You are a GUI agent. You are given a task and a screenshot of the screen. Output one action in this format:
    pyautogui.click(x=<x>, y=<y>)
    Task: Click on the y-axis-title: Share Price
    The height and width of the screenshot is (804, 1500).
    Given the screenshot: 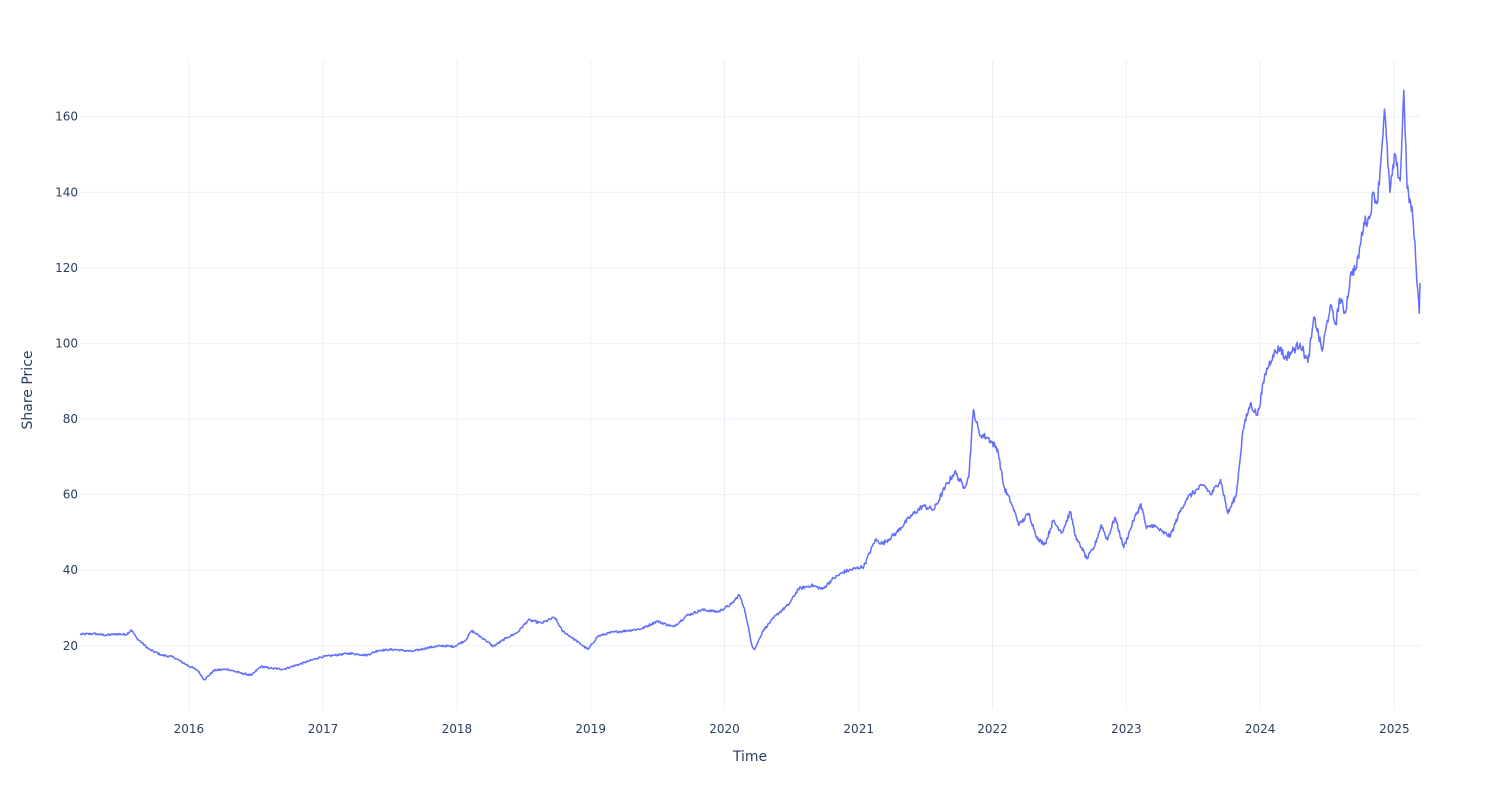 What is the action you would take?
    pyautogui.click(x=28, y=389)
    